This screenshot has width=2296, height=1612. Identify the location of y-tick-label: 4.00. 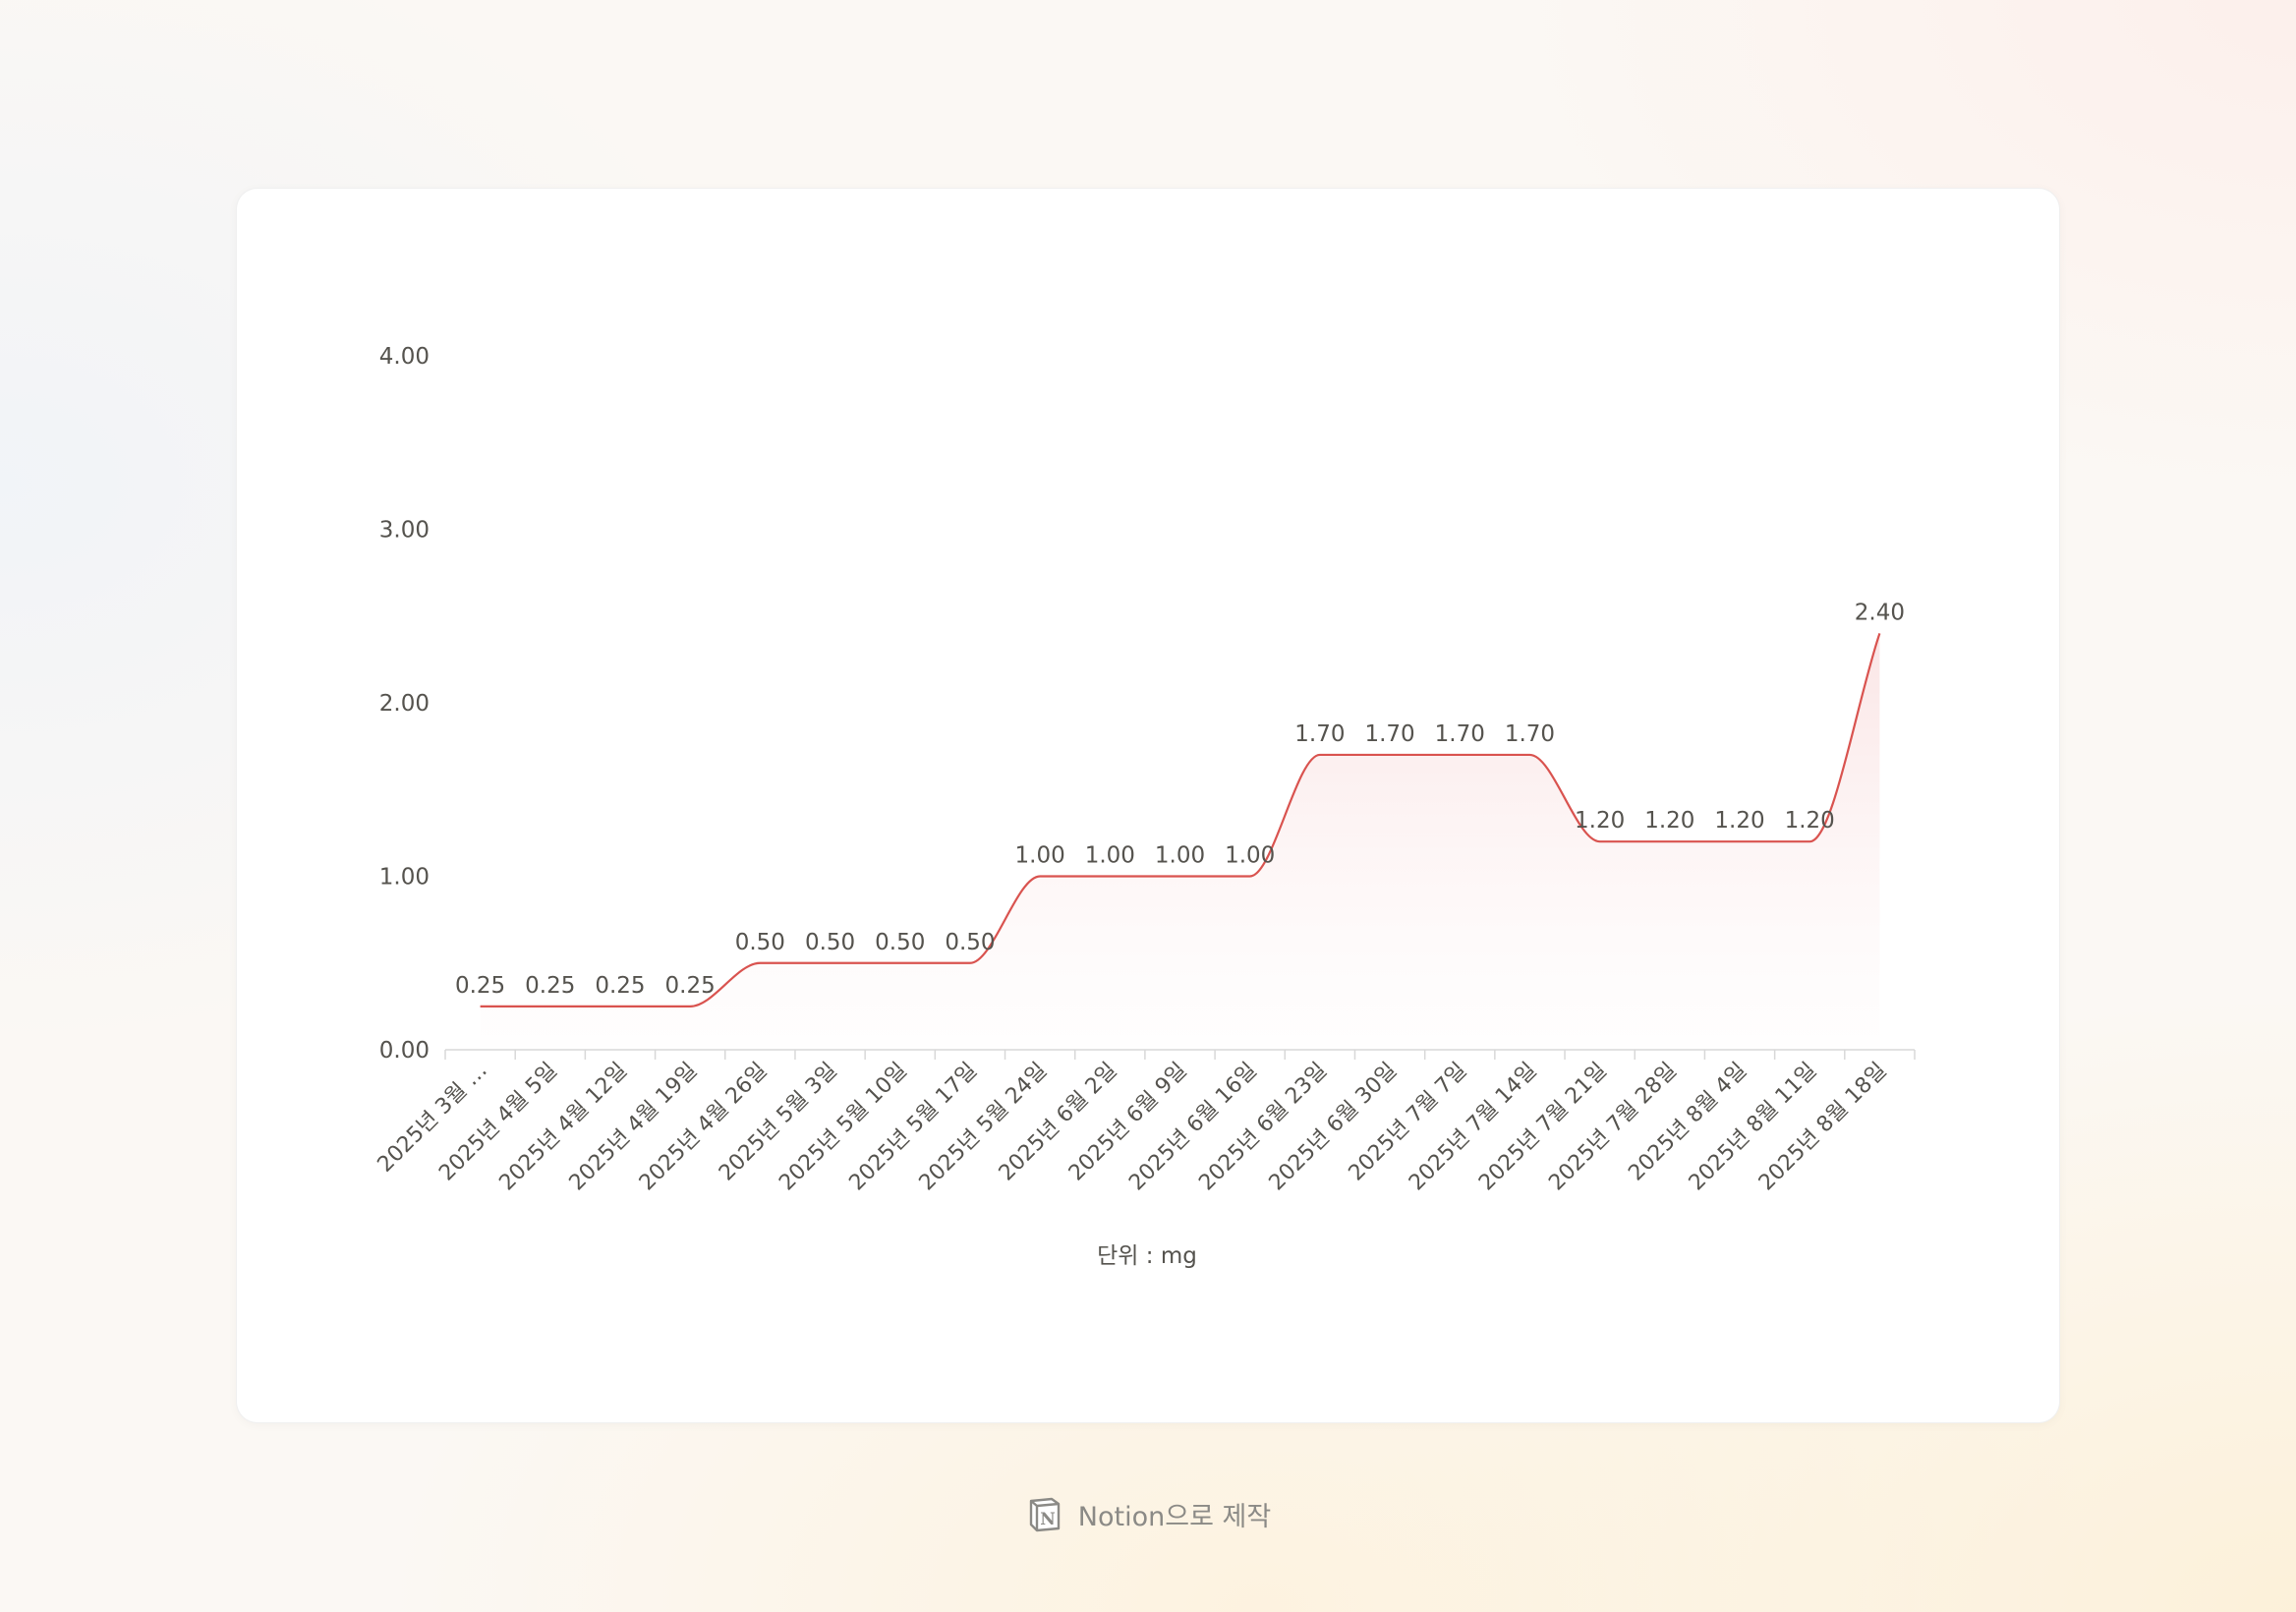
(404, 357).